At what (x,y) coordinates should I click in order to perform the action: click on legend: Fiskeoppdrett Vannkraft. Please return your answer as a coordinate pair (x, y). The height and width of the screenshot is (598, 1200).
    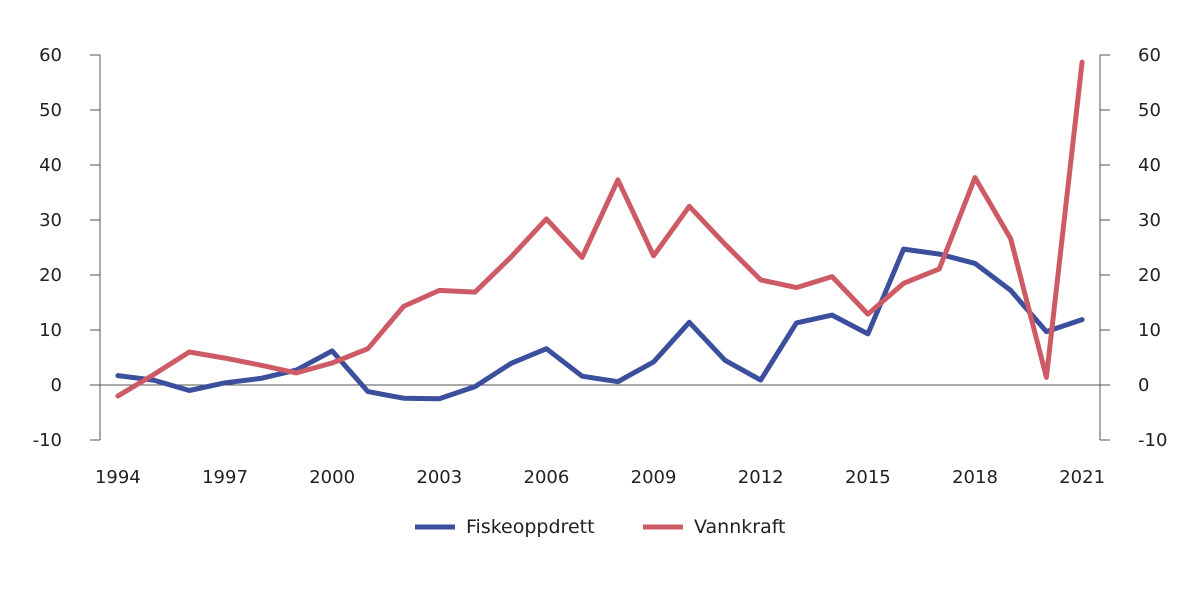
    Looking at the image, I should click on (600, 527).